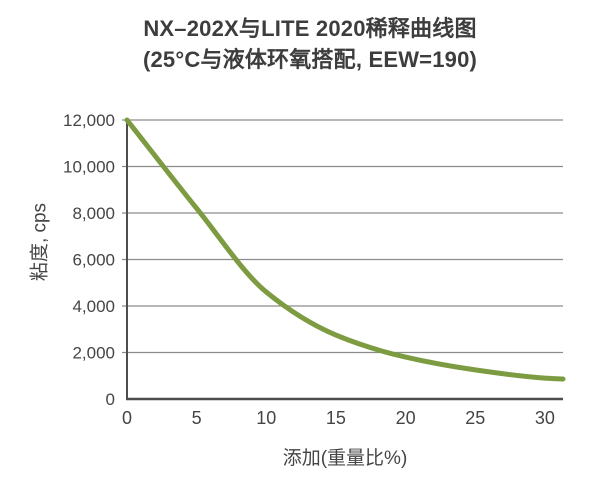 This screenshot has width=600, height=500. I want to click on chart-title-line1: NX–202X与LITE 2020稀释曲线图, so click(310, 28).